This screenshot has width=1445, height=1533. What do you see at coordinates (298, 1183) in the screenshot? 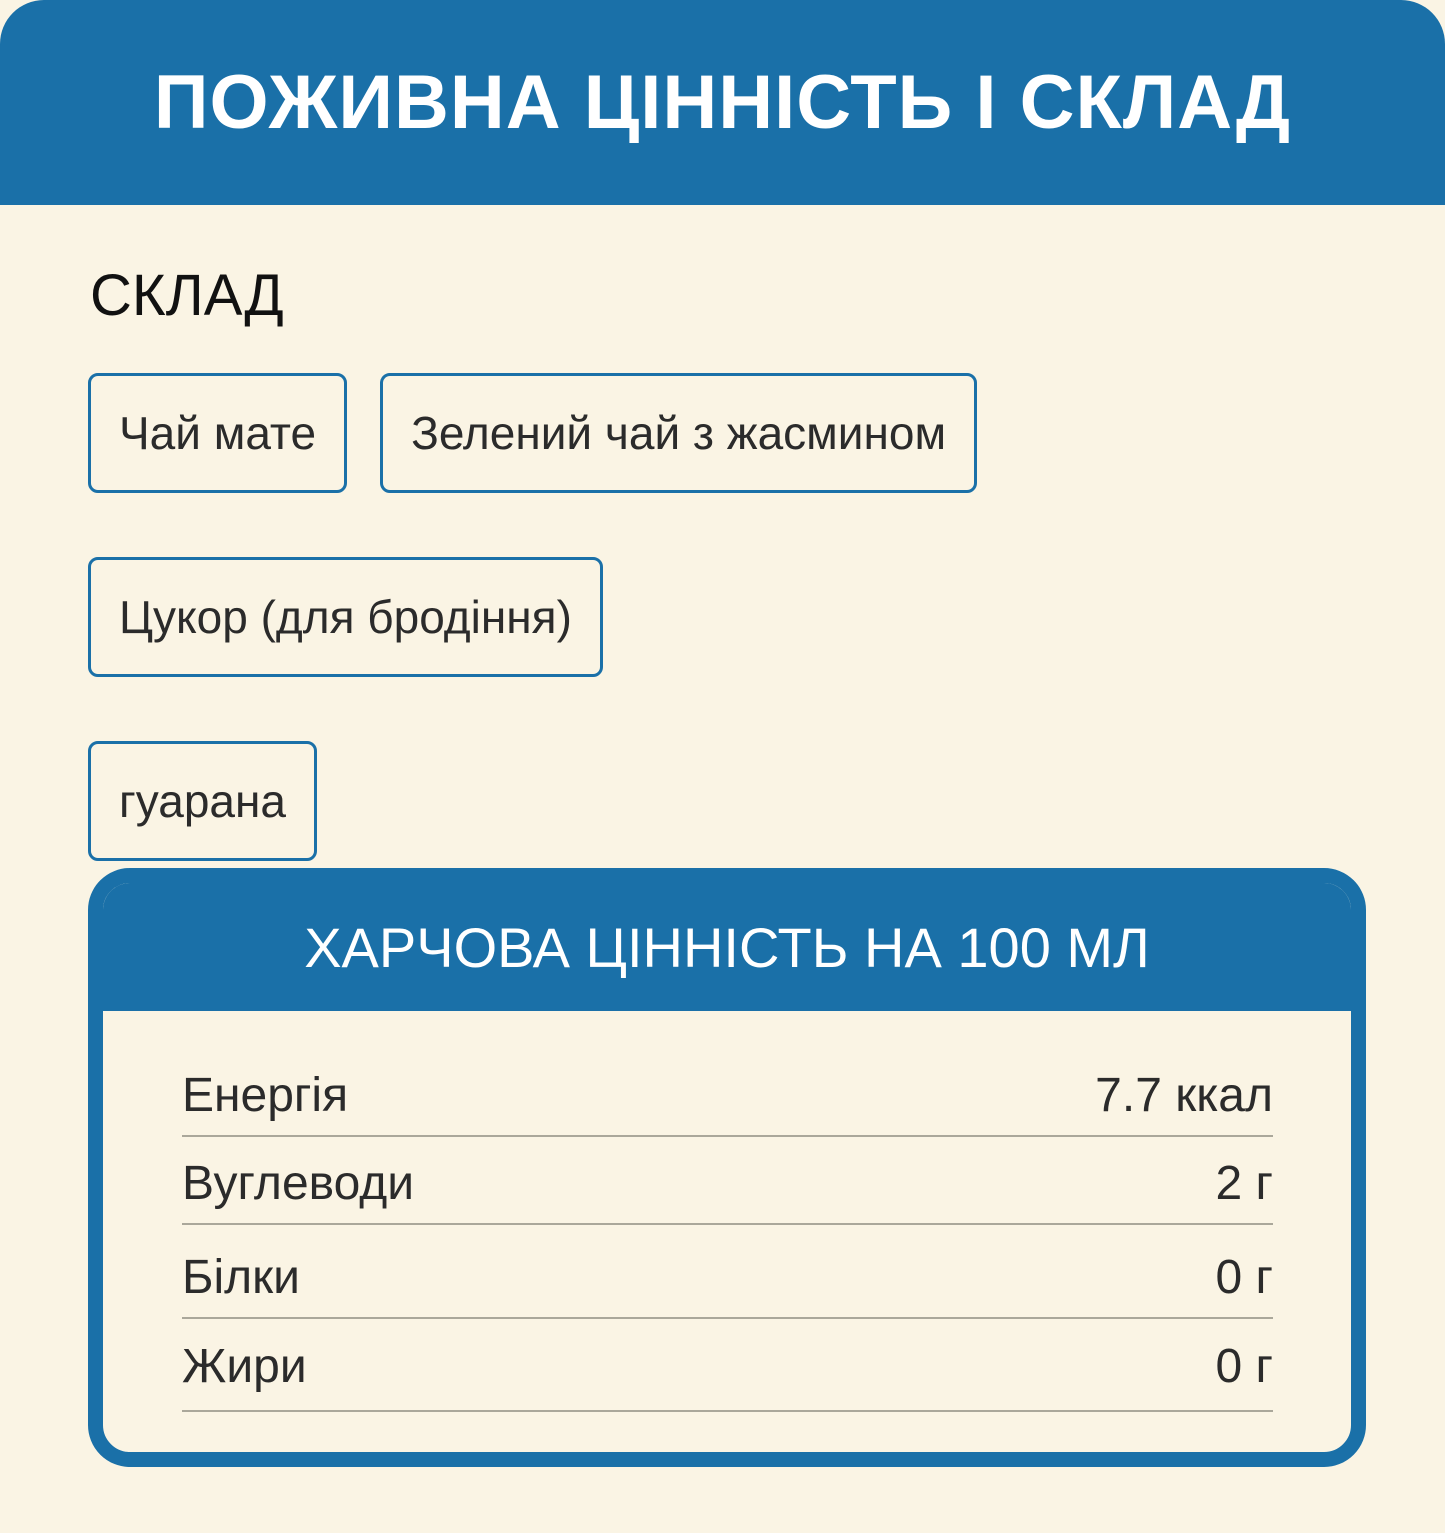
I see `nutrient-label: Вуглеводи` at bounding box center [298, 1183].